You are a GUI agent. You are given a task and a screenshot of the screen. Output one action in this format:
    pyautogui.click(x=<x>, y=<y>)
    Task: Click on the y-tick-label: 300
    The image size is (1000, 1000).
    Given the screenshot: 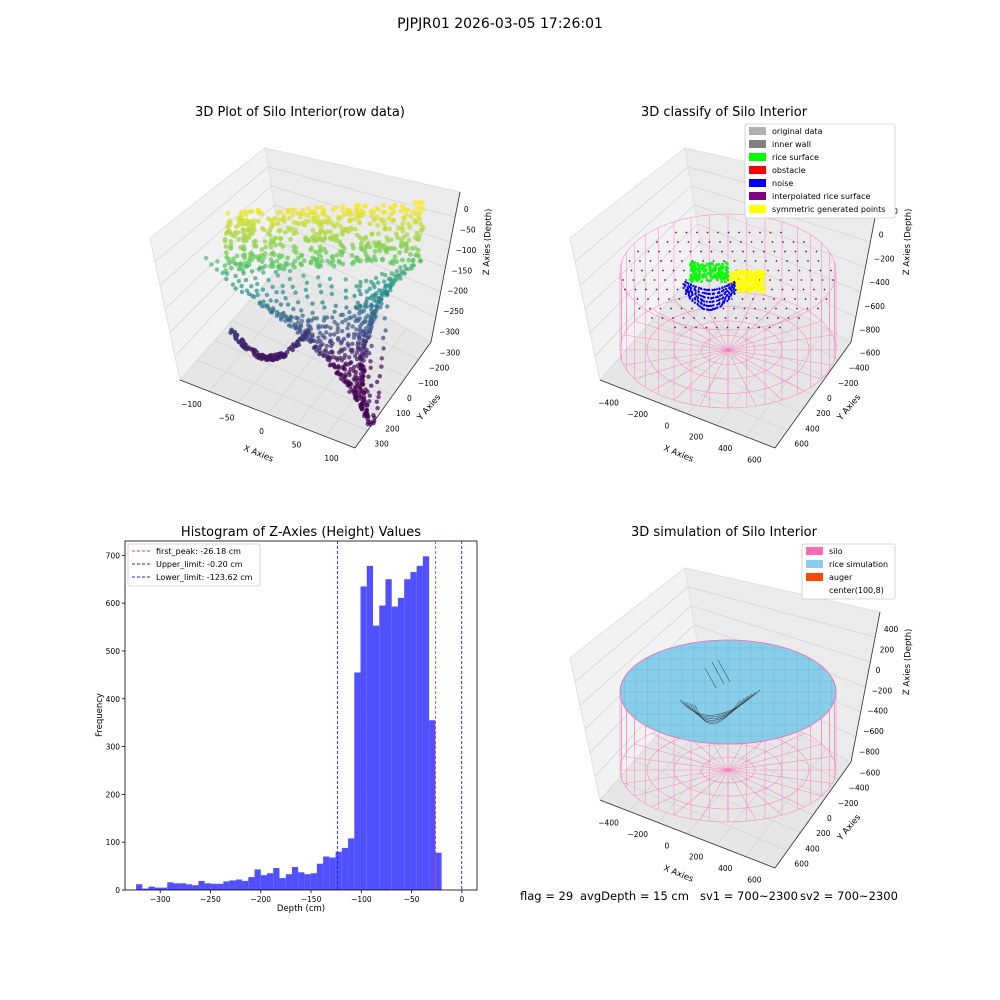 What is the action you would take?
    pyautogui.click(x=113, y=747)
    